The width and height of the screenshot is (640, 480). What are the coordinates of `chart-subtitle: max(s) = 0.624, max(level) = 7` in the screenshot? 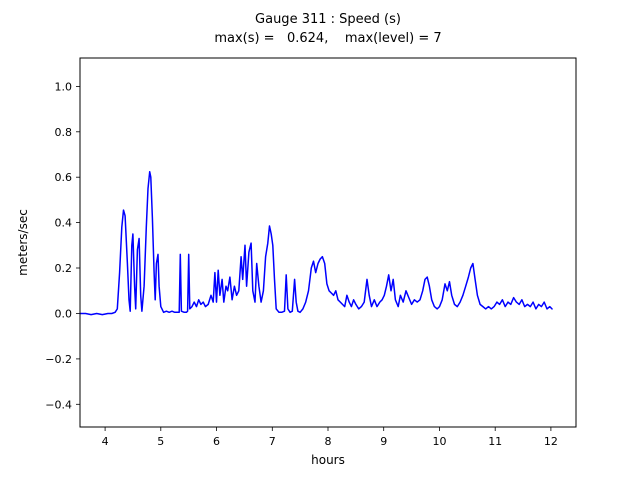 It's located at (328, 38).